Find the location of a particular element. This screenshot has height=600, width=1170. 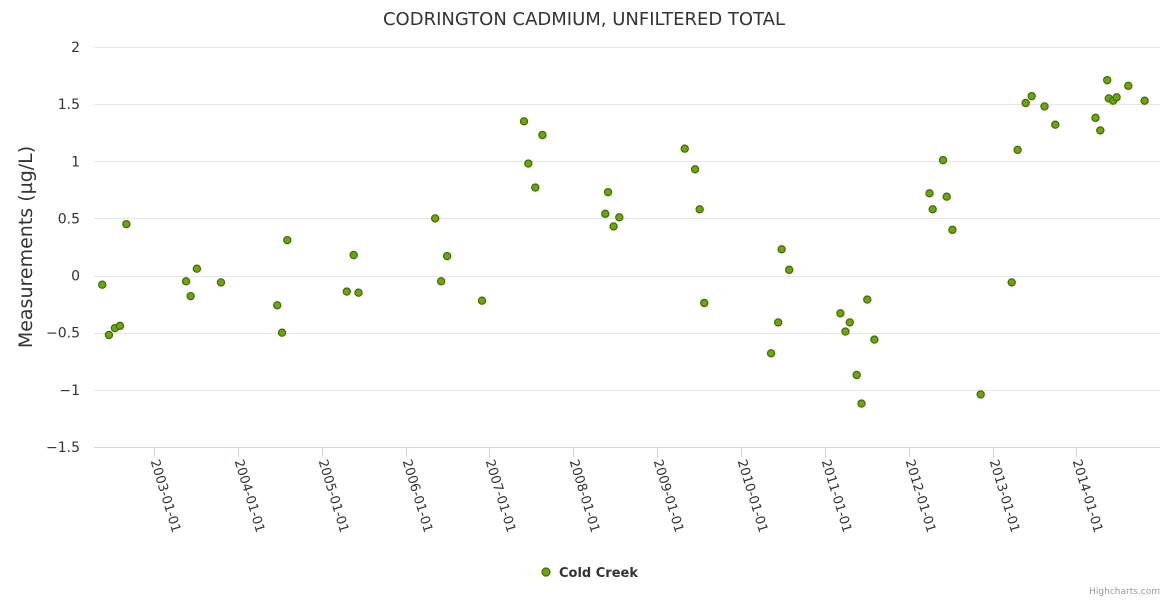

y-tick-label: 0 is located at coordinates (75, 277).